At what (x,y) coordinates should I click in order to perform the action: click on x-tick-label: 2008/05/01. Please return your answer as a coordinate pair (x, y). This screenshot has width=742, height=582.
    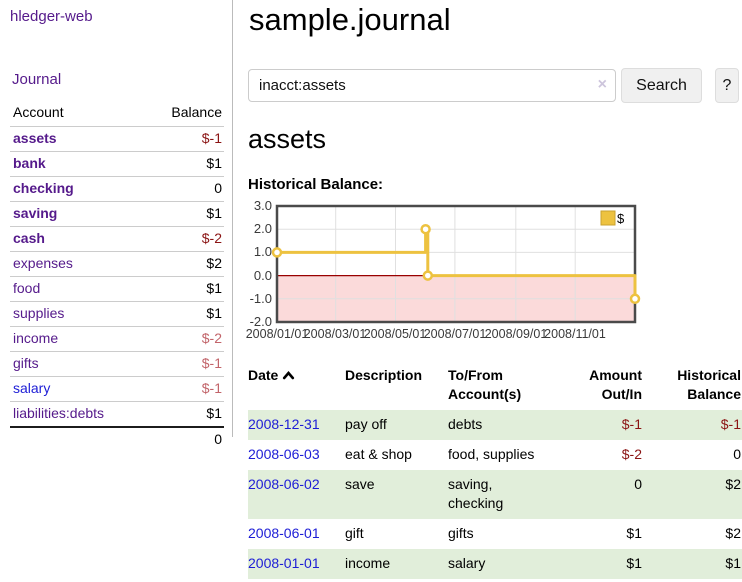
    Looking at the image, I should click on (395, 334).